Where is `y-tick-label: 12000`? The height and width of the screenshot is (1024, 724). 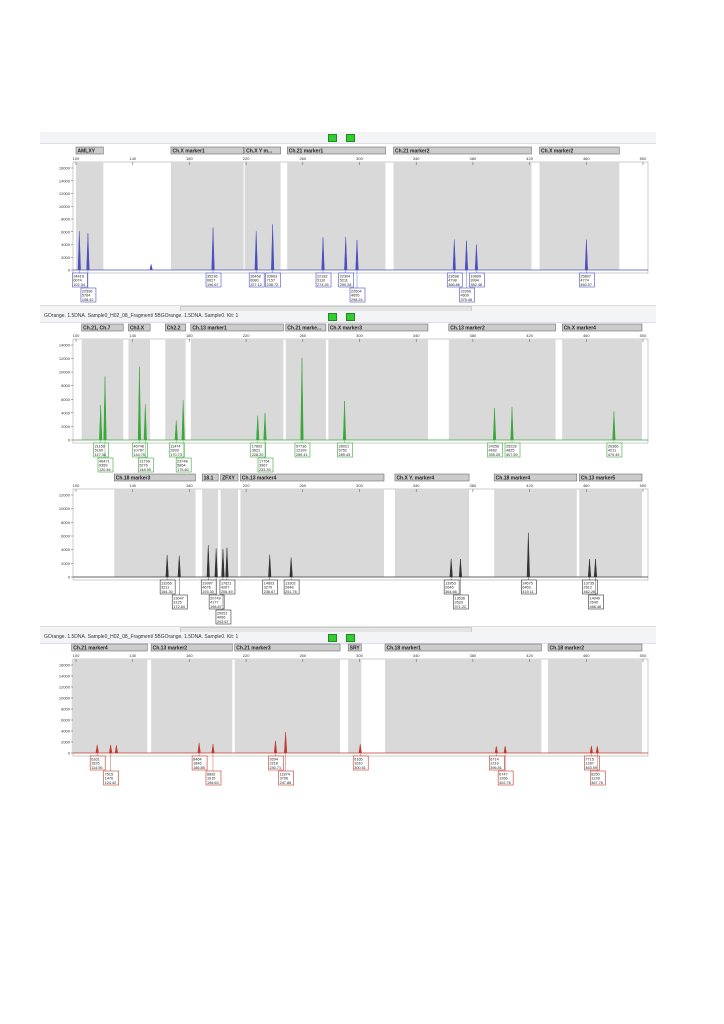
y-tick-label: 12000 is located at coordinates (65, 687).